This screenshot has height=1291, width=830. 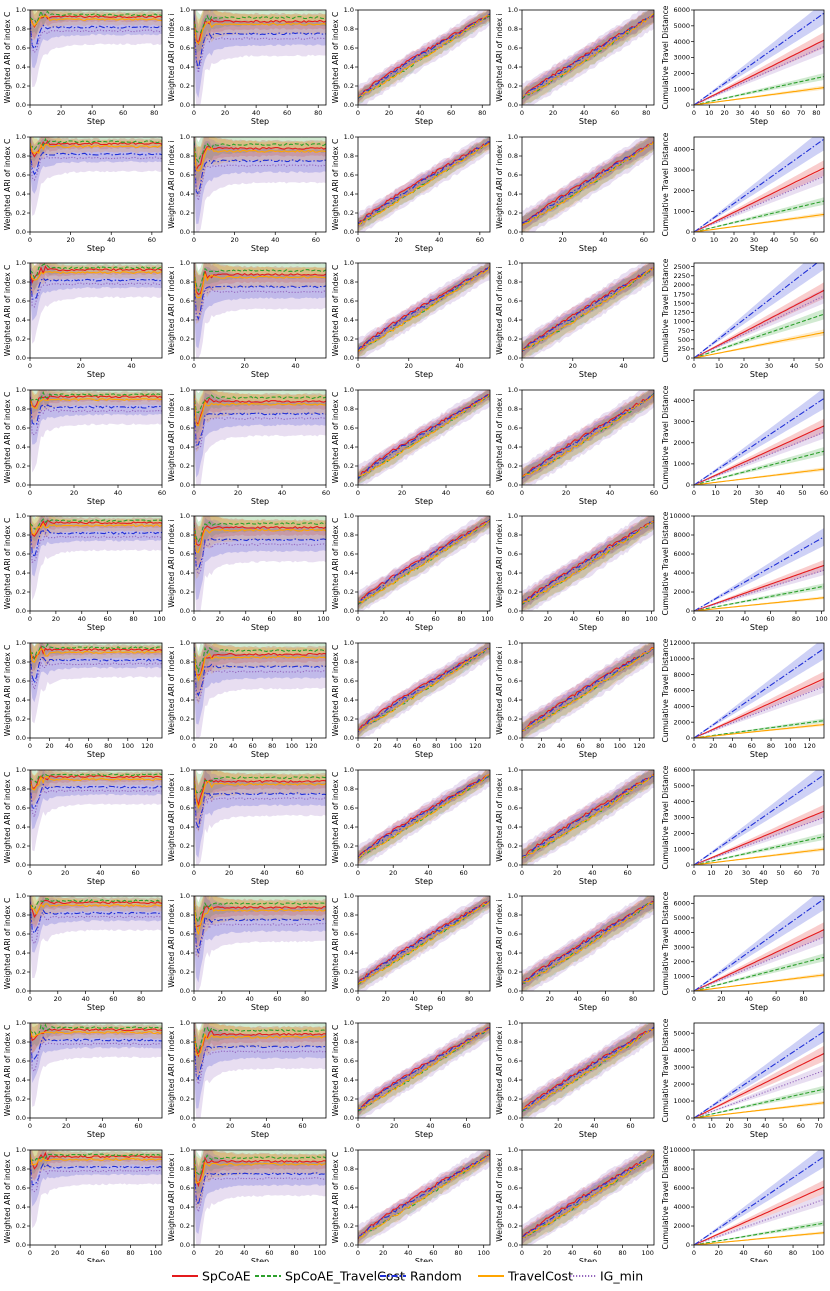 I want to click on row10-col5-ytick-label: 6000, so click(x=681, y=1188).